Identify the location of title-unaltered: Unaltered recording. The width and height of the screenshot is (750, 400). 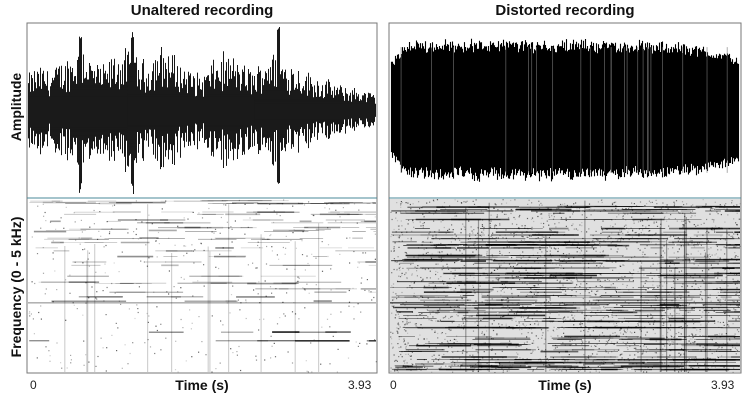
(202, 10).